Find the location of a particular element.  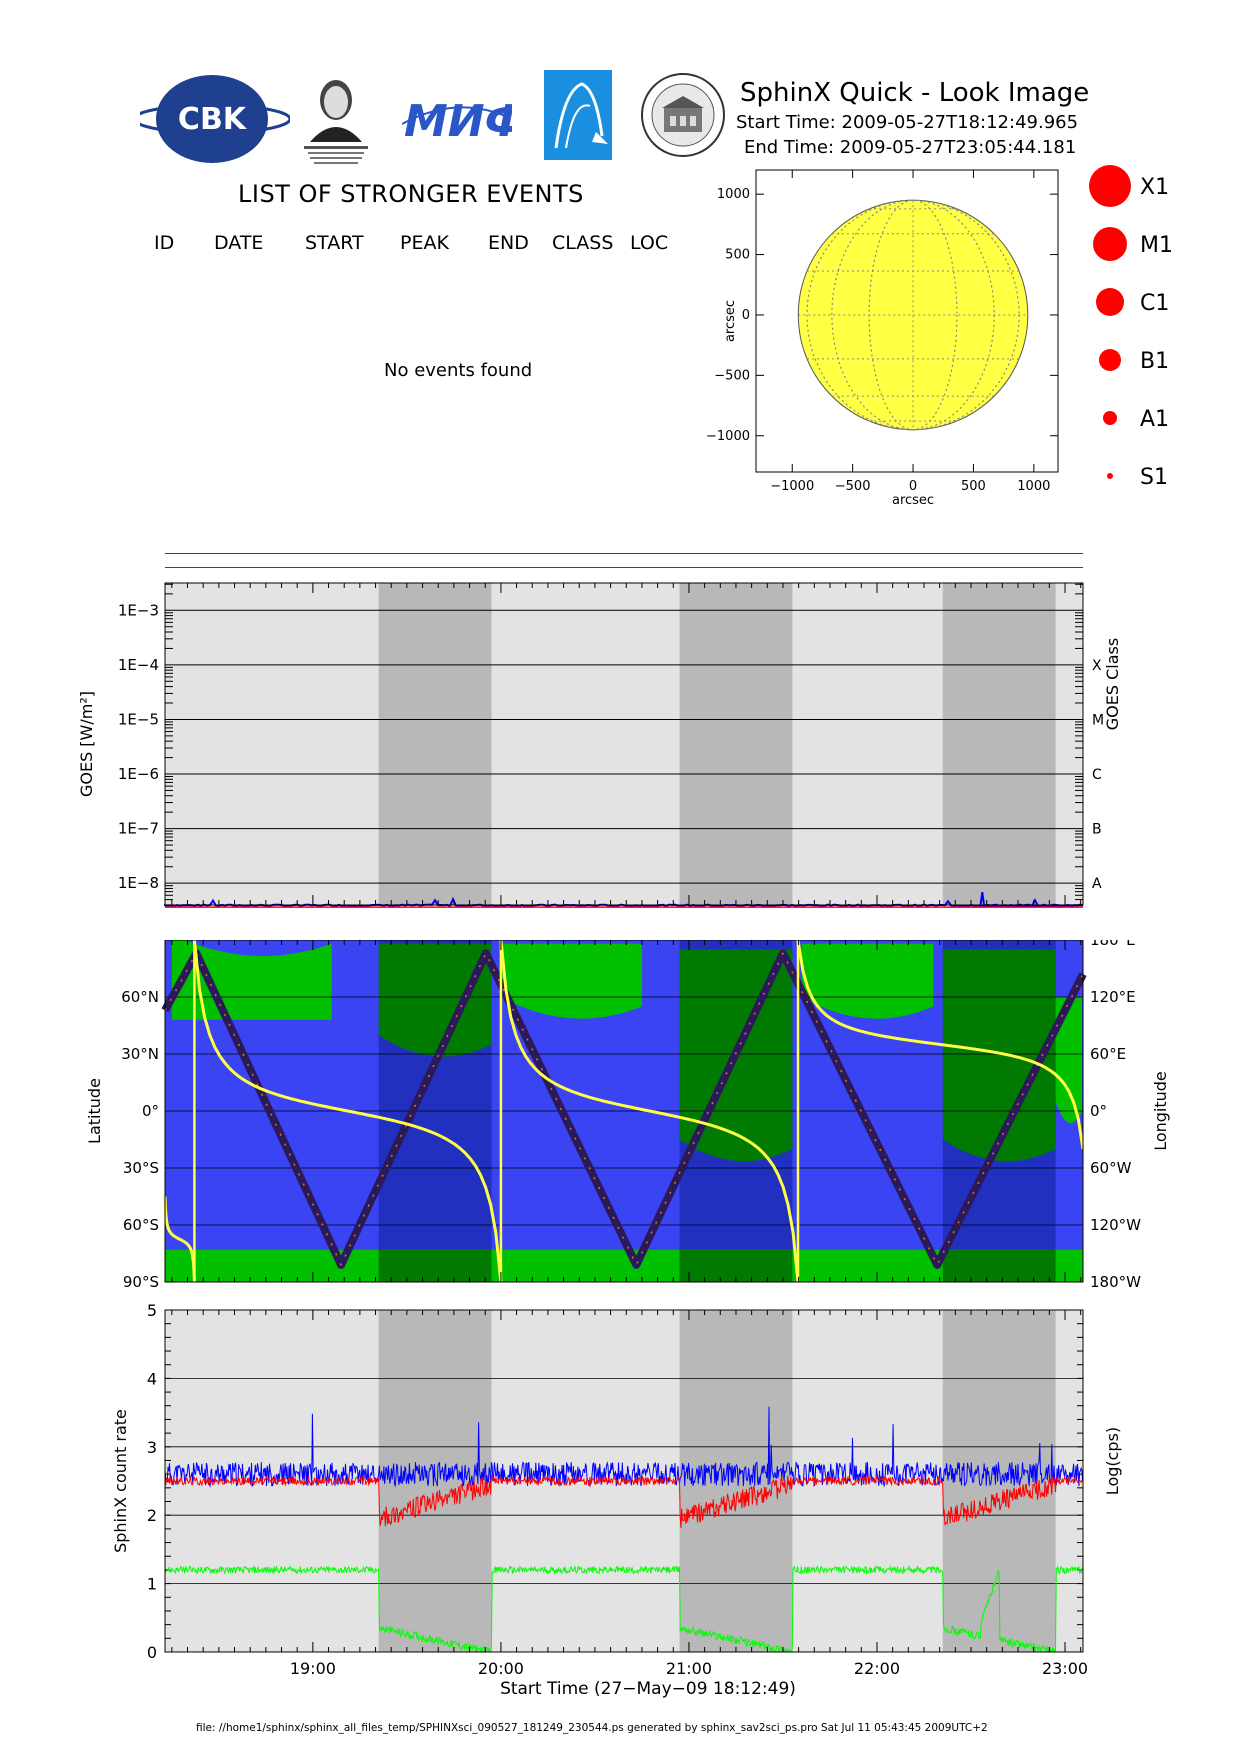

rate-y-axis-label: SphinX count rate is located at coordinates (120, 1481).